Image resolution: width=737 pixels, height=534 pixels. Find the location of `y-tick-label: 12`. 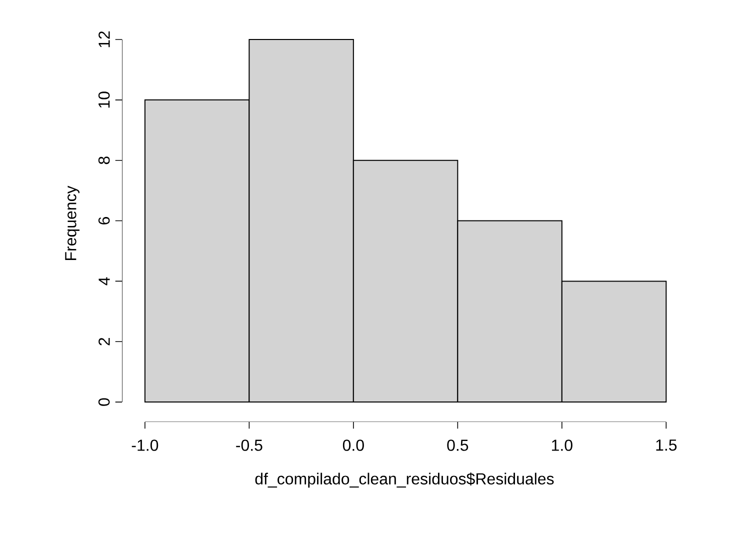

y-tick-label: 12 is located at coordinates (104, 39).